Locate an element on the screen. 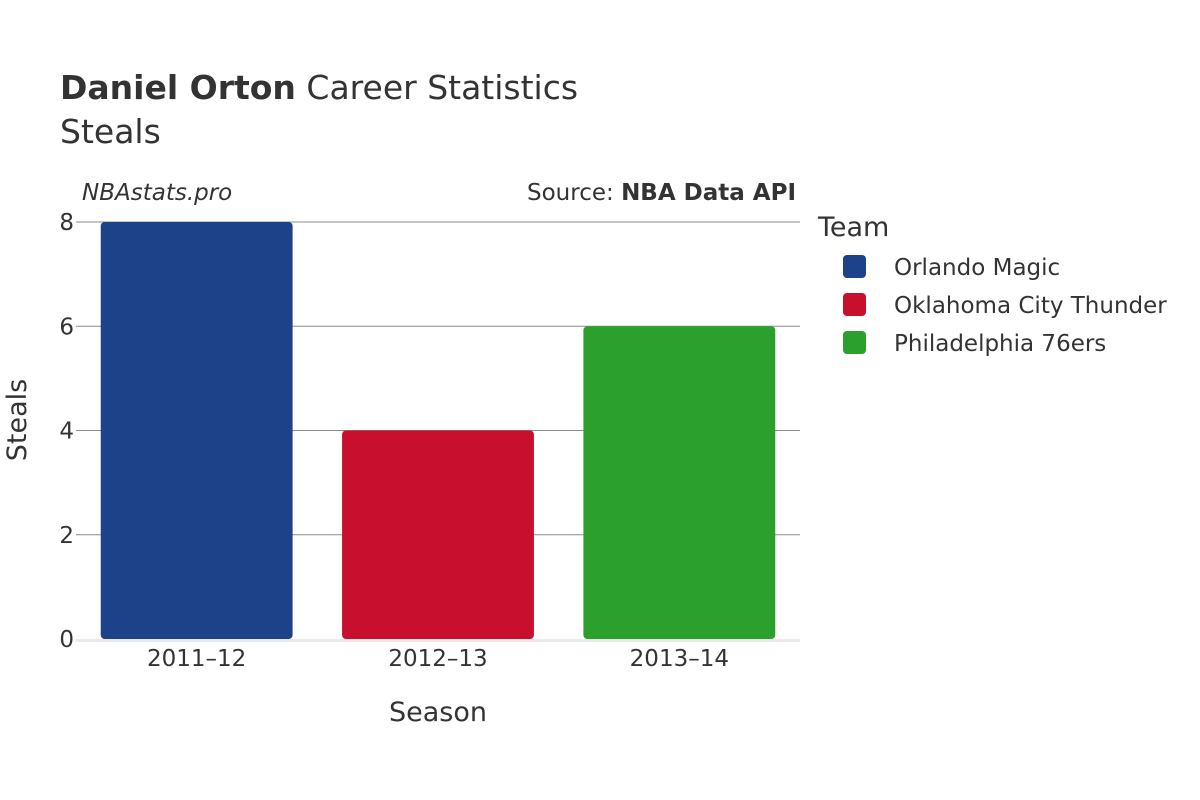 Image resolution: width=1200 pixels, height=800 pixels. y-tick-label: 4 is located at coordinates (66, 432).